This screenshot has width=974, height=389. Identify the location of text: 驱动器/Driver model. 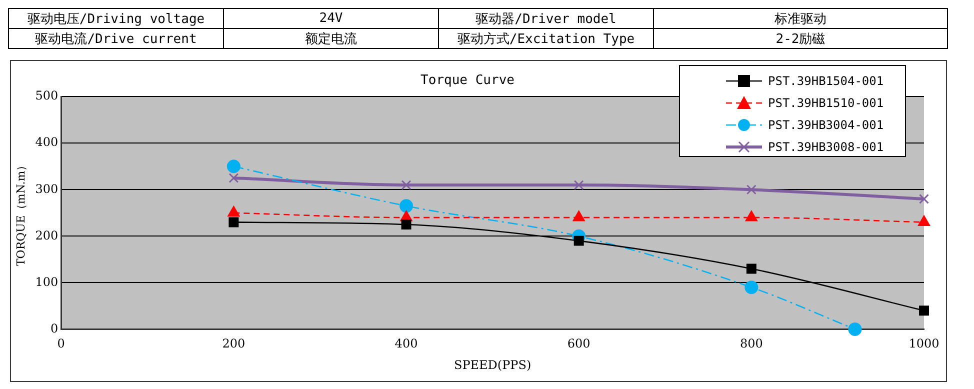
(546, 18).